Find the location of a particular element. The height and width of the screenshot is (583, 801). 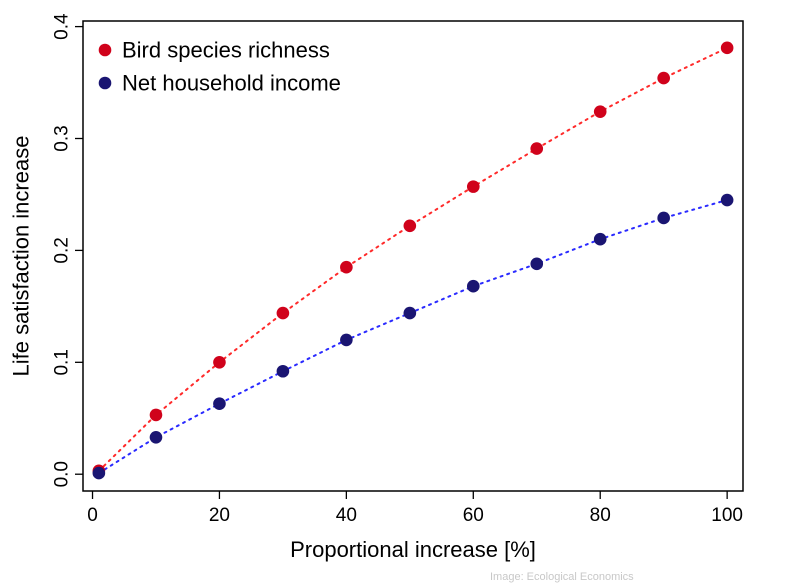

y-tick-label: 0.3 is located at coordinates (62, 138).